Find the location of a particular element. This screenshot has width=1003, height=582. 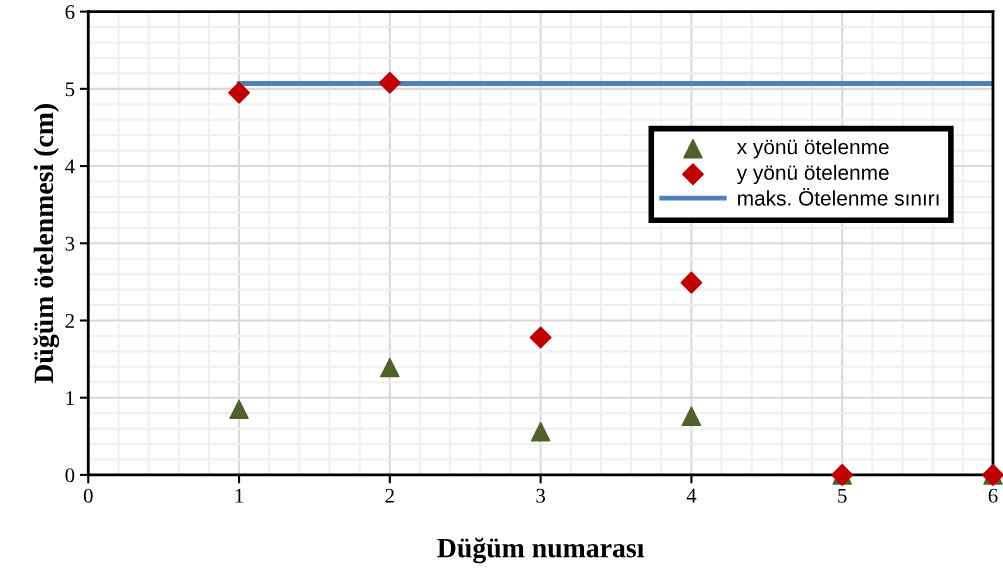

y-tick-label: 5 is located at coordinates (70, 89).